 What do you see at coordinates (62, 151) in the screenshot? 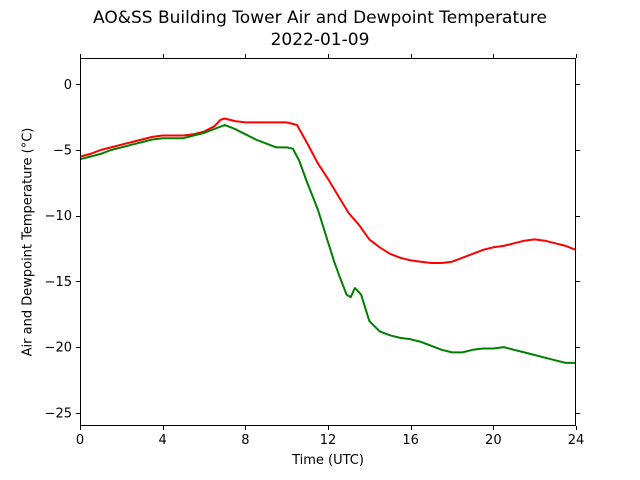
I see `y-tick-label: −5` at bounding box center [62, 151].